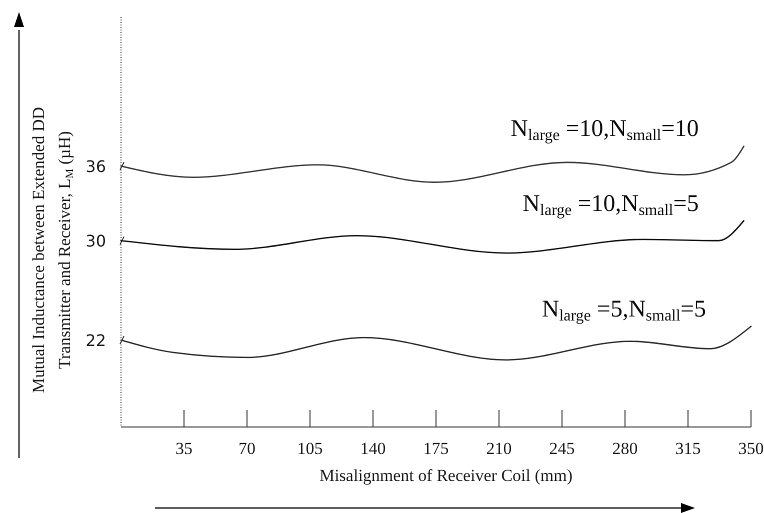 Image resolution: width=764 pixels, height=513 pixels. Describe the element at coordinates (96, 166) in the screenshot. I see `y-tick-label: 36` at that location.